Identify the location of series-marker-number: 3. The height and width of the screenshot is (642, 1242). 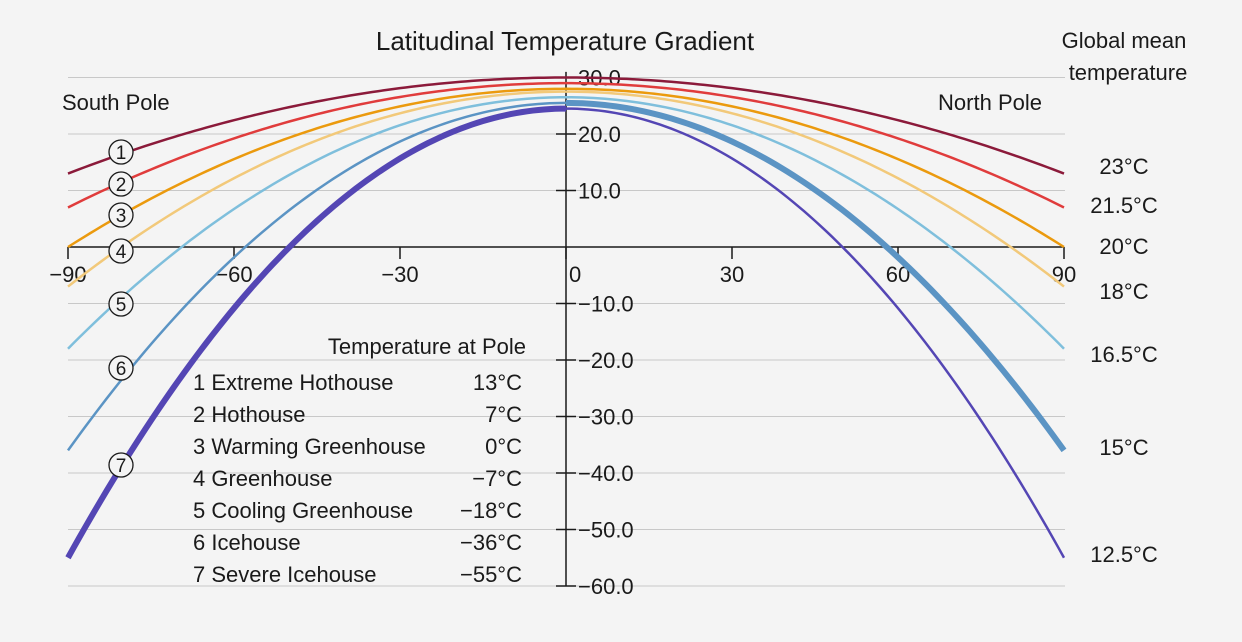
(121, 216).